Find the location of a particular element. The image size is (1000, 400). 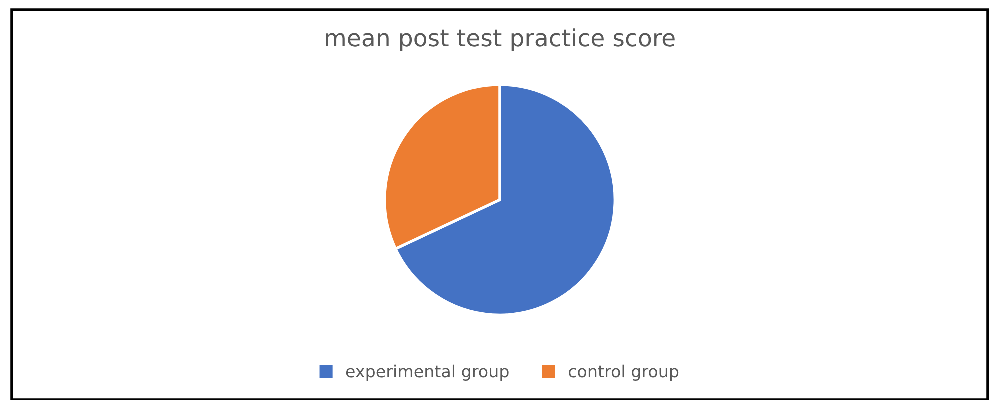

legend-label: experimental group is located at coordinates (427, 372).